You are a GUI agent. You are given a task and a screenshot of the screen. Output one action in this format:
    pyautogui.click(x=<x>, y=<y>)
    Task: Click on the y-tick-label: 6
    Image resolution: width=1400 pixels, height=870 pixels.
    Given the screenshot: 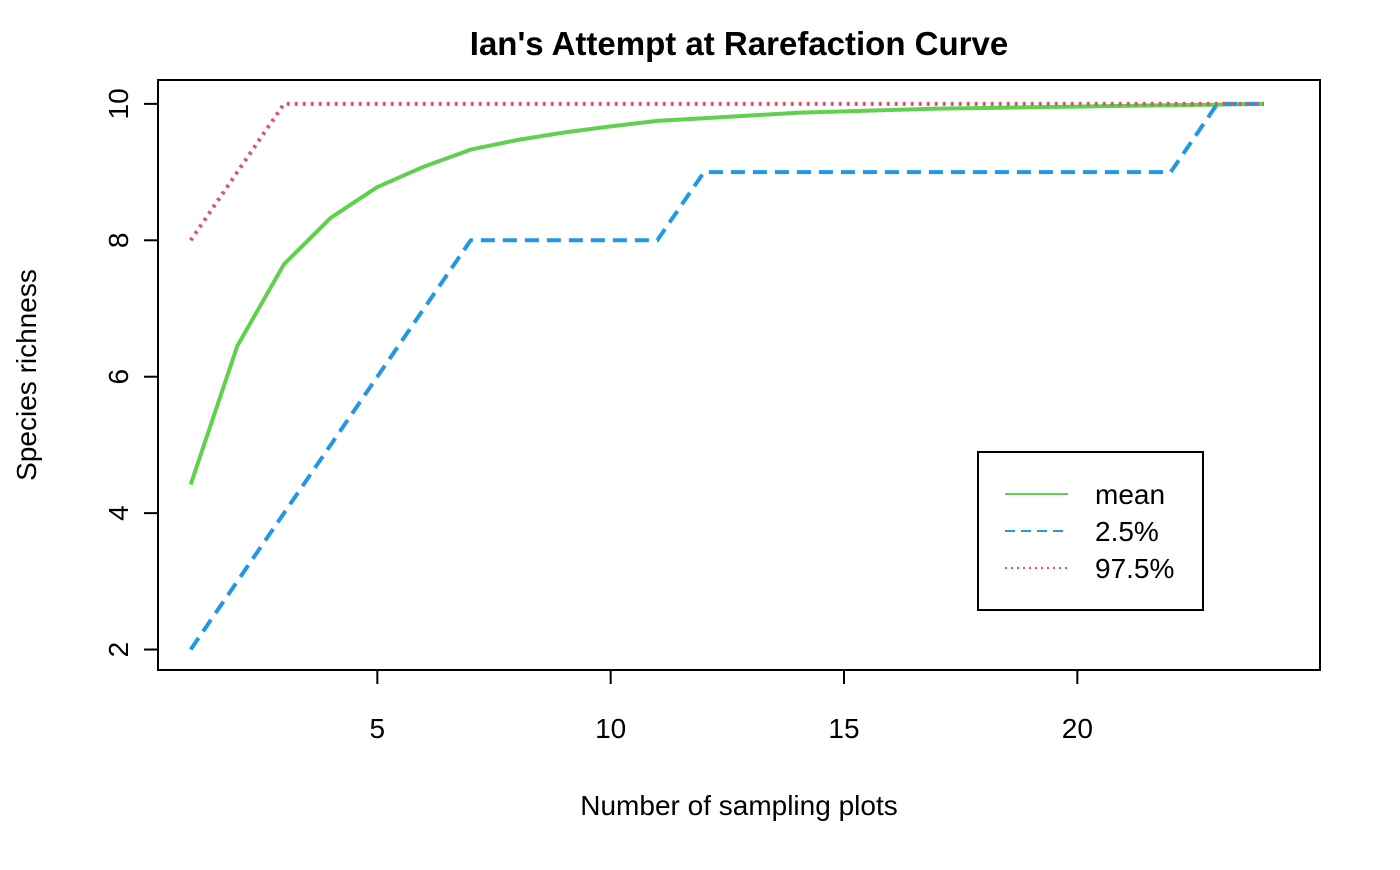 What is the action you would take?
    pyautogui.click(x=118, y=377)
    